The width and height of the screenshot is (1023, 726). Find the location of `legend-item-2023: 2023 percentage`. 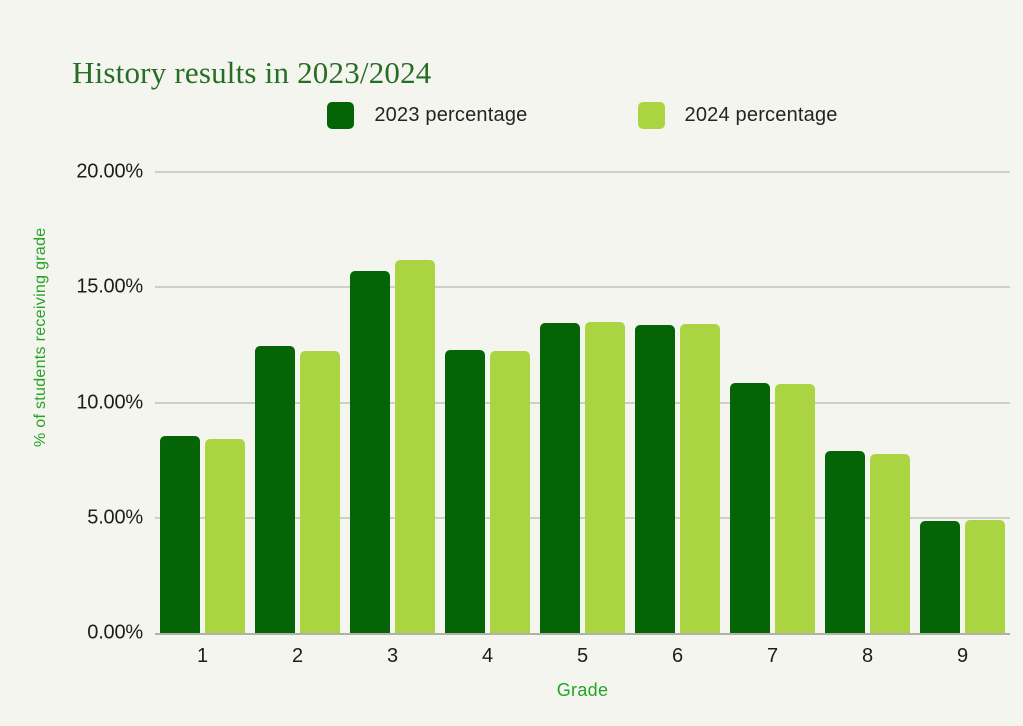

legend-item-2023: 2023 percentage is located at coordinates (427, 115).